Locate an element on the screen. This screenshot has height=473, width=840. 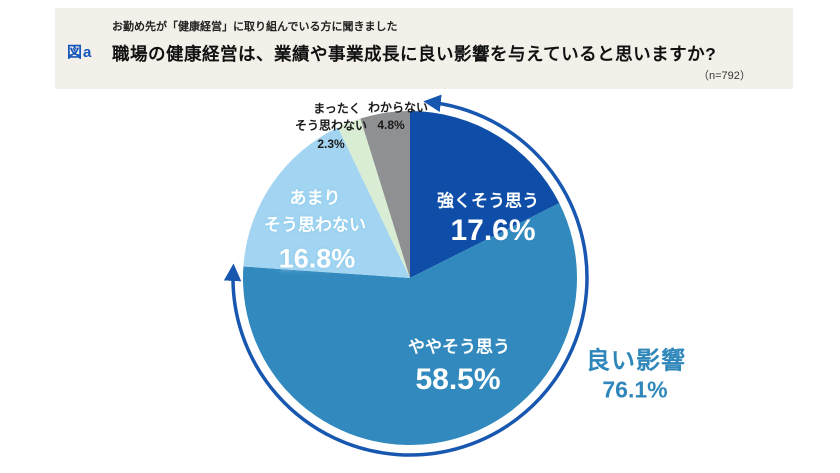
annotation-good-influence-value: 76.1% is located at coordinates (635, 389).